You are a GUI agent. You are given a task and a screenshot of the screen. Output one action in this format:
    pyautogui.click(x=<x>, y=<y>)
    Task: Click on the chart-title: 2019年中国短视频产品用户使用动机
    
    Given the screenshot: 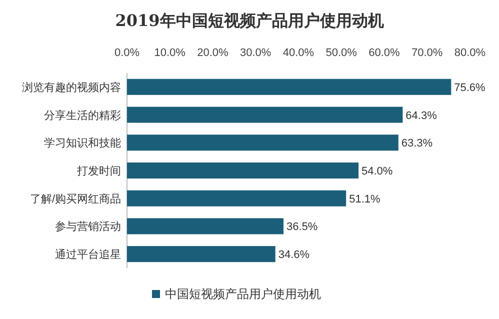 What is the action you would take?
    pyautogui.click(x=249, y=20)
    